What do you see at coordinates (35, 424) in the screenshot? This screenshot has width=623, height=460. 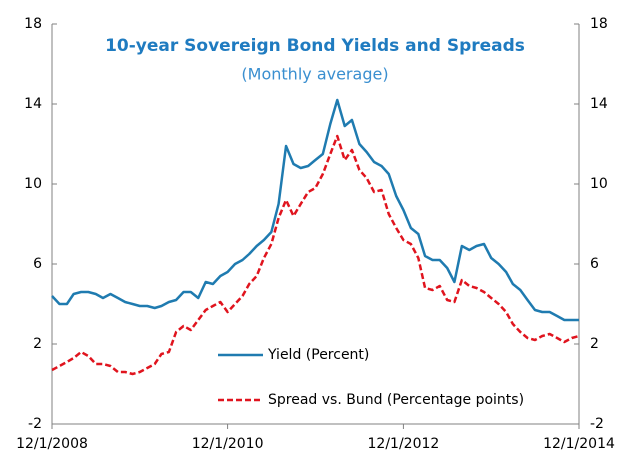 I see `y-tick-label: -2` at bounding box center [35, 424].